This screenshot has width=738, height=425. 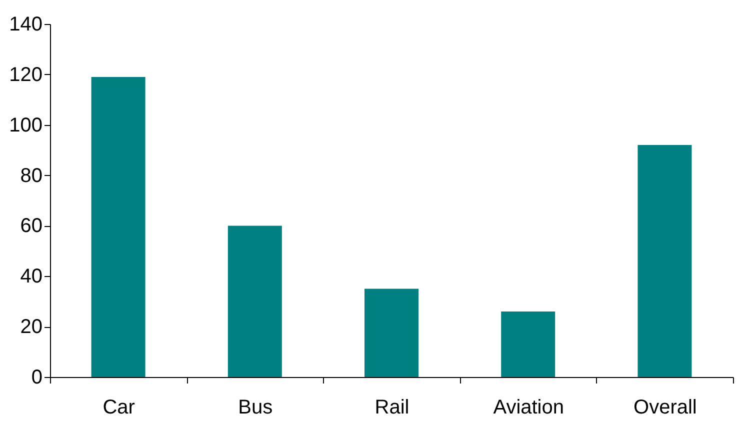 What do you see at coordinates (31, 327) in the screenshot?
I see `y-tick-label: 20` at bounding box center [31, 327].